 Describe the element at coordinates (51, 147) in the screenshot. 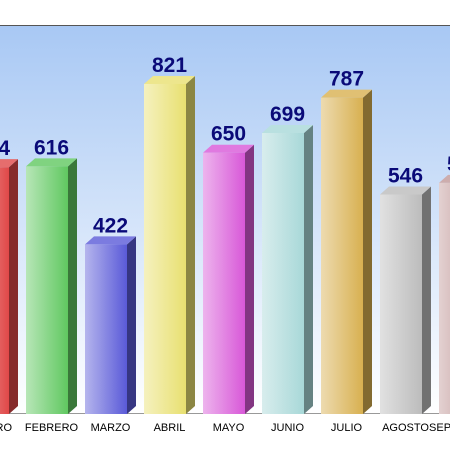

I see `value-label: 616` at that location.